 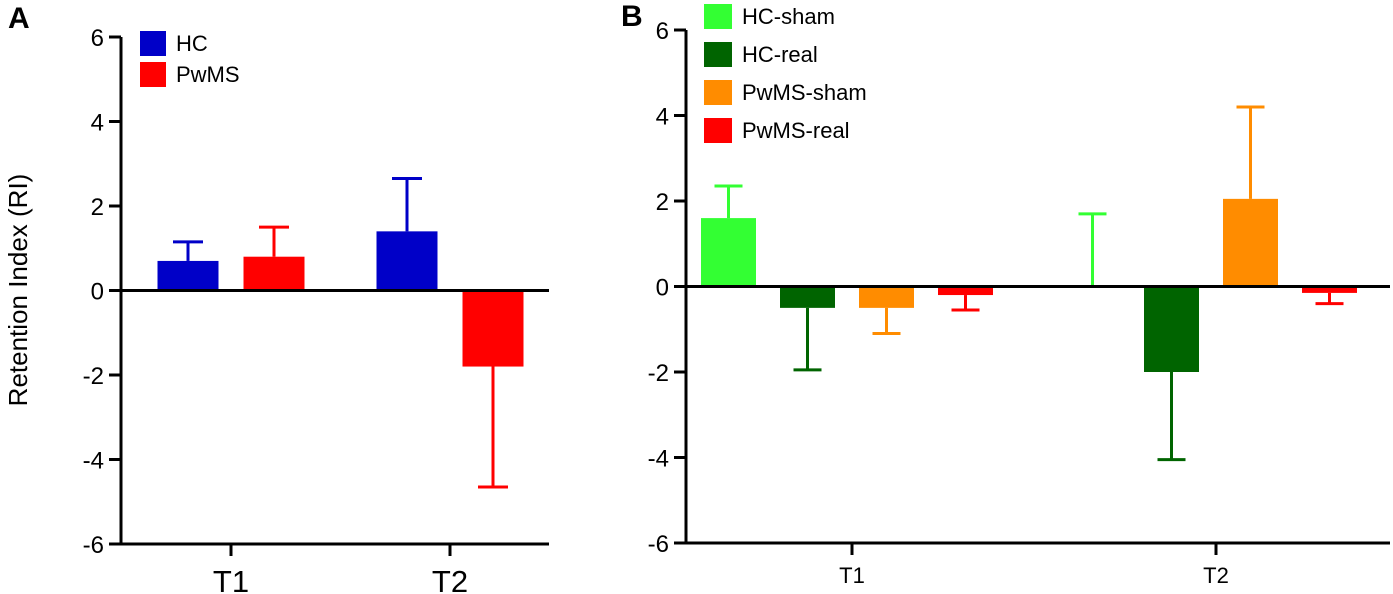 What do you see at coordinates (18, 290) in the screenshot?
I see `panel-a-y-axis-label: Retention Index (RI)` at bounding box center [18, 290].